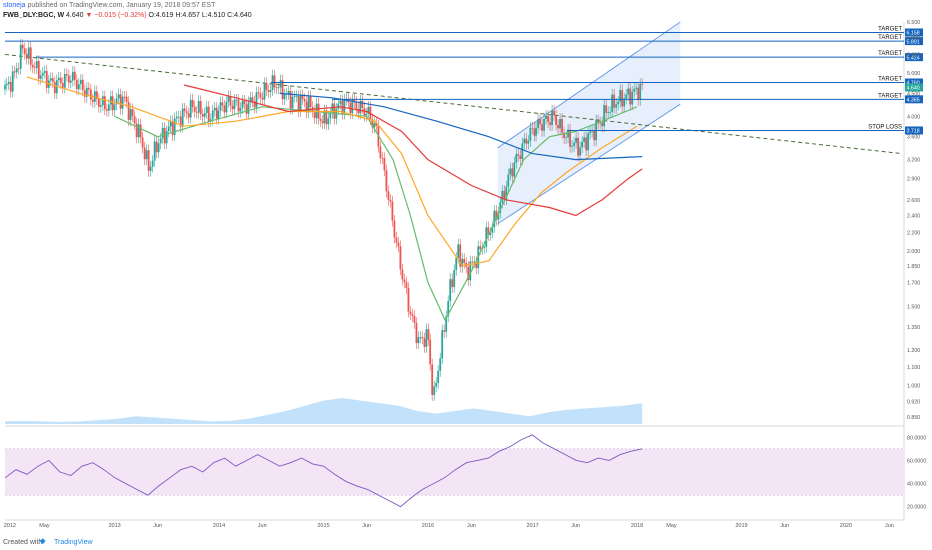 The image size is (932, 550). I want to click on level-price-text: 6.158, so click(913, 34).